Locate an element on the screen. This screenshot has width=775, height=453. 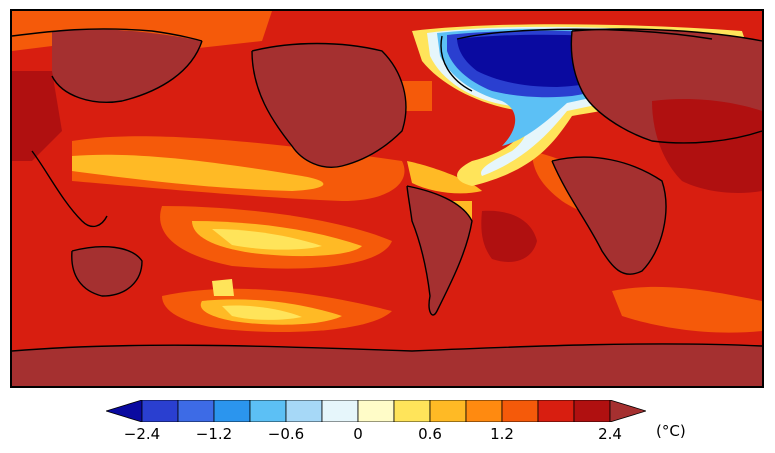
colorbar-tick-label: −2.4 is located at coordinates (142, 434).